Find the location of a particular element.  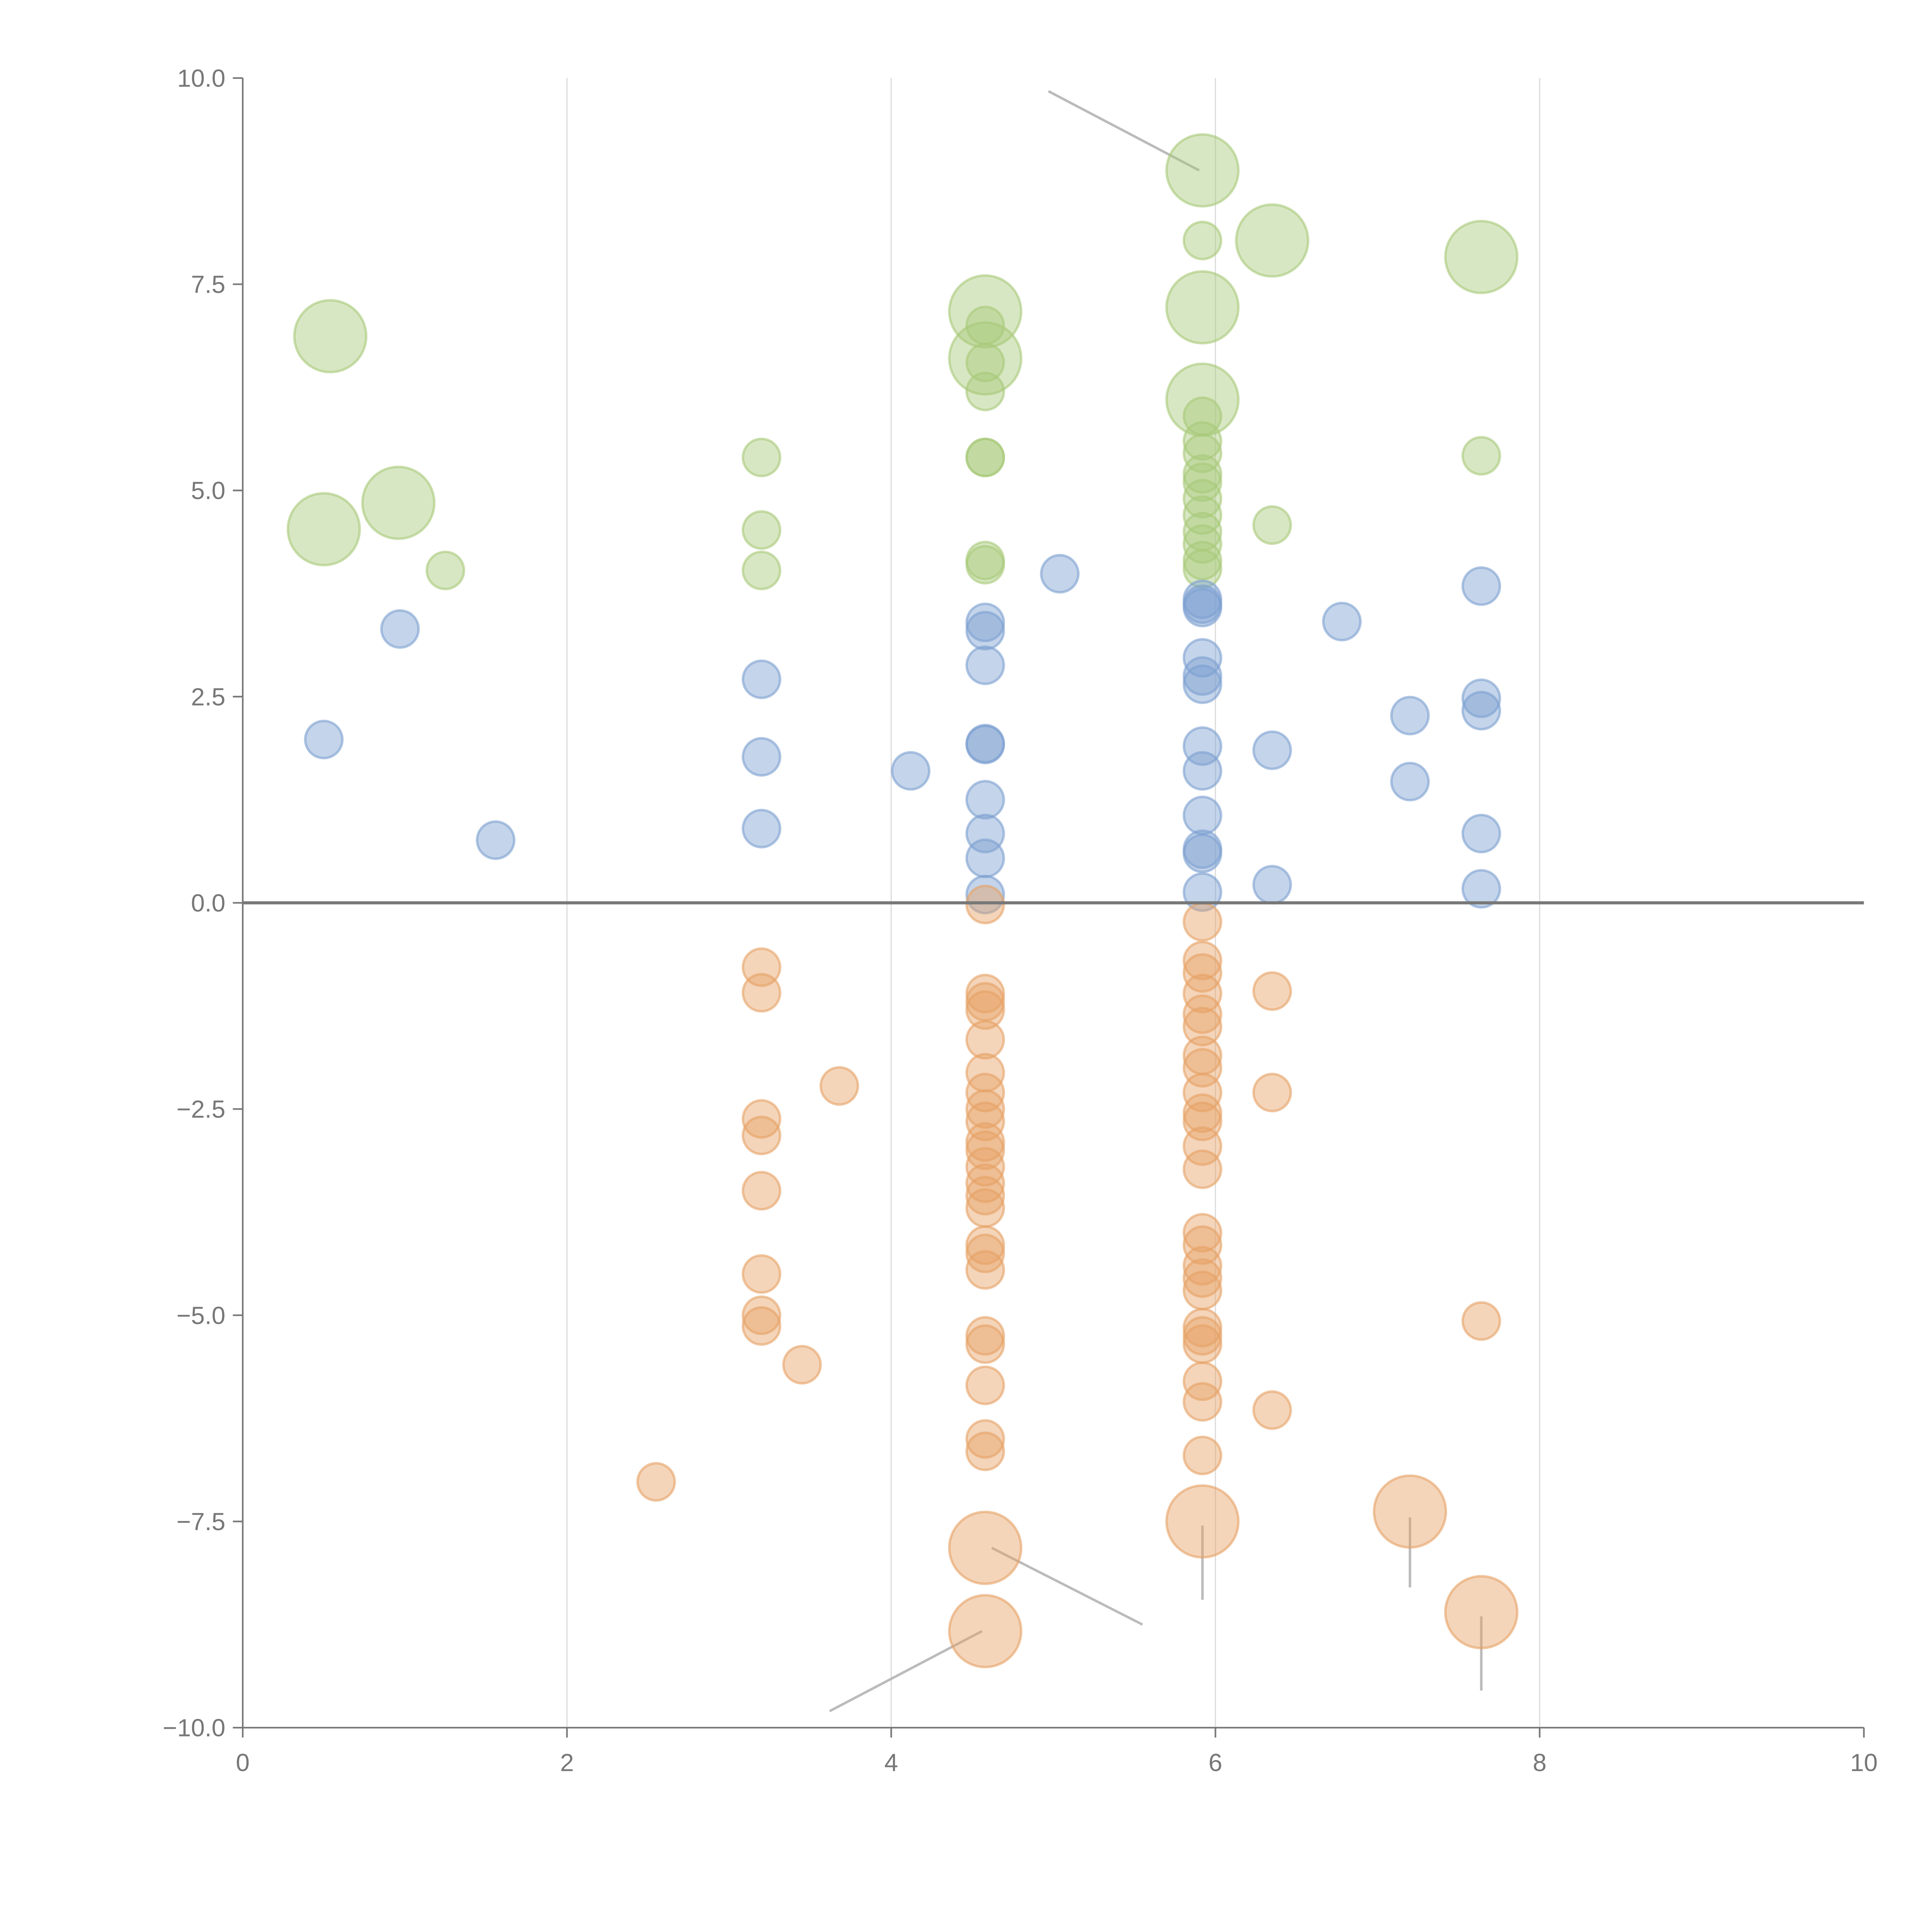

y-tick-label: 10.0 is located at coordinates (202, 78).